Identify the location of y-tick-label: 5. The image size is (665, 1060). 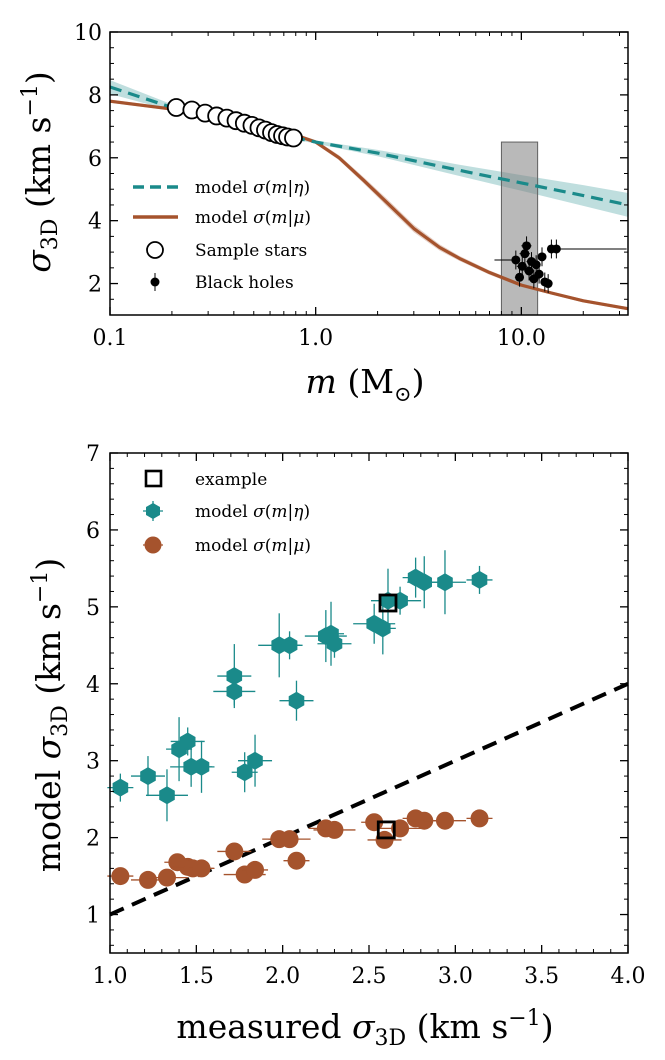
(93, 608).